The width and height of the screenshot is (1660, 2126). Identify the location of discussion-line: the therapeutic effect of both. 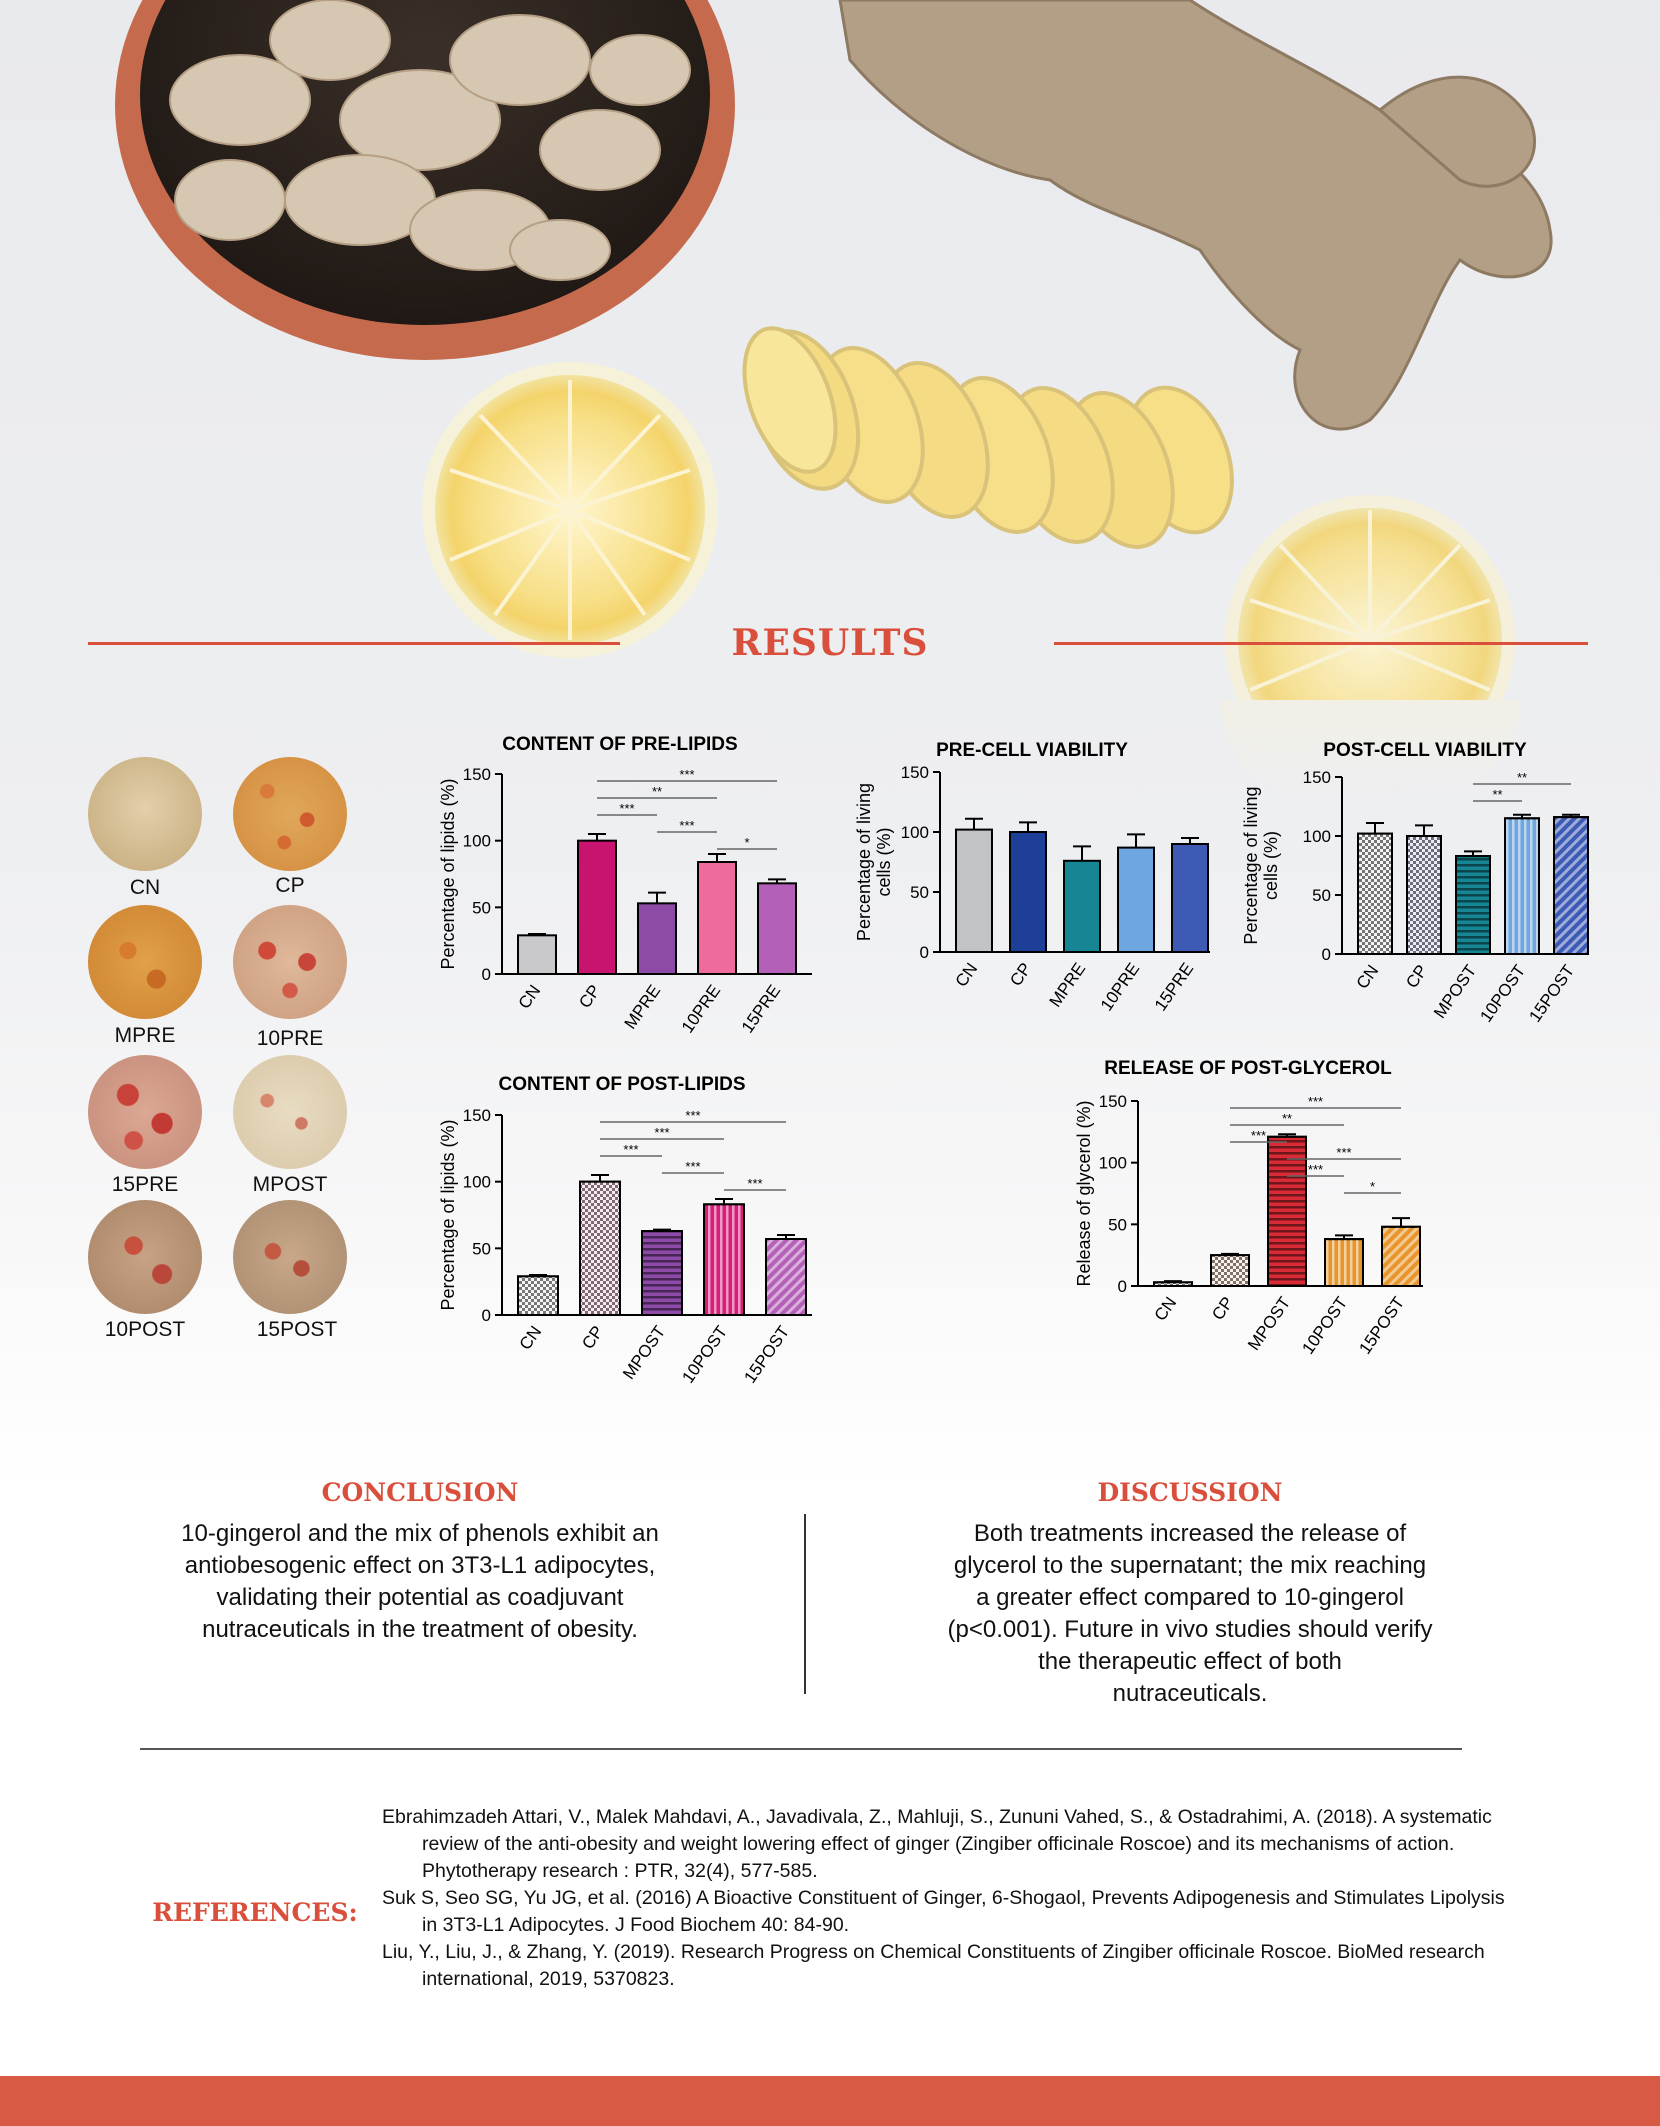
(1190, 1661).